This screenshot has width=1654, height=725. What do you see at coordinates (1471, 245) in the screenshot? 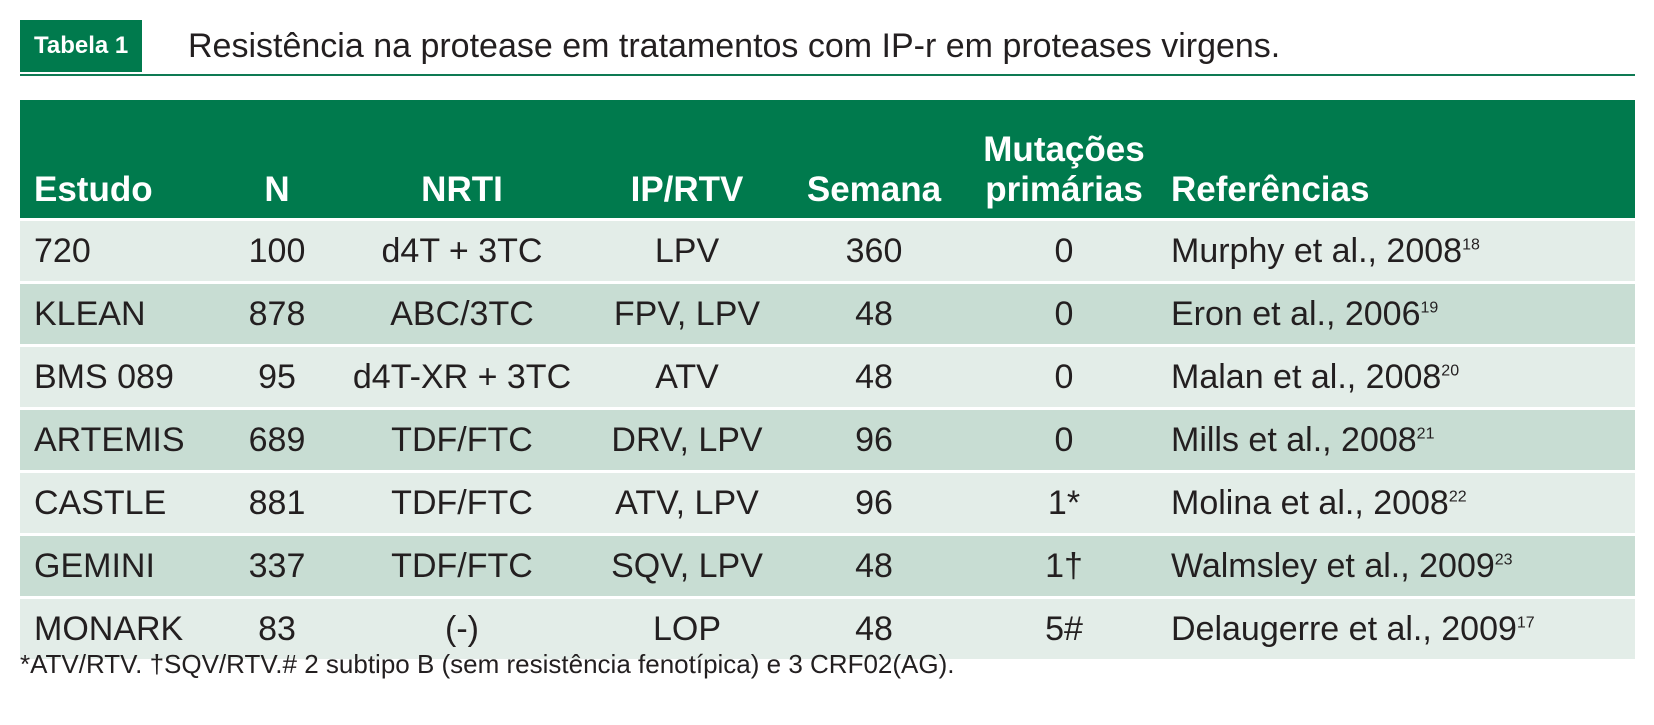
I see `reference-number: 18` at bounding box center [1471, 245].